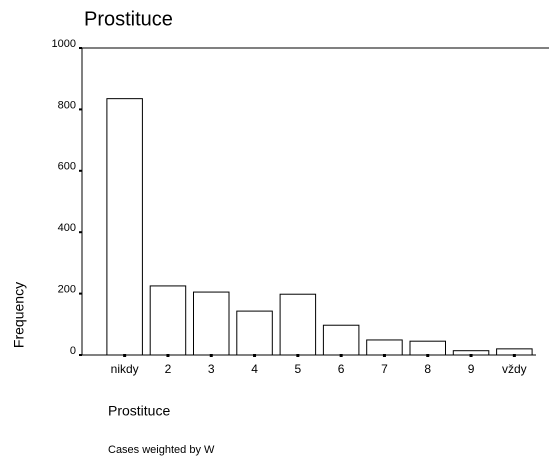 The image size is (549, 457). What do you see at coordinates (427, 369) in the screenshot?
I see `x-tick-label: 8` at bounding box center [427, 369].